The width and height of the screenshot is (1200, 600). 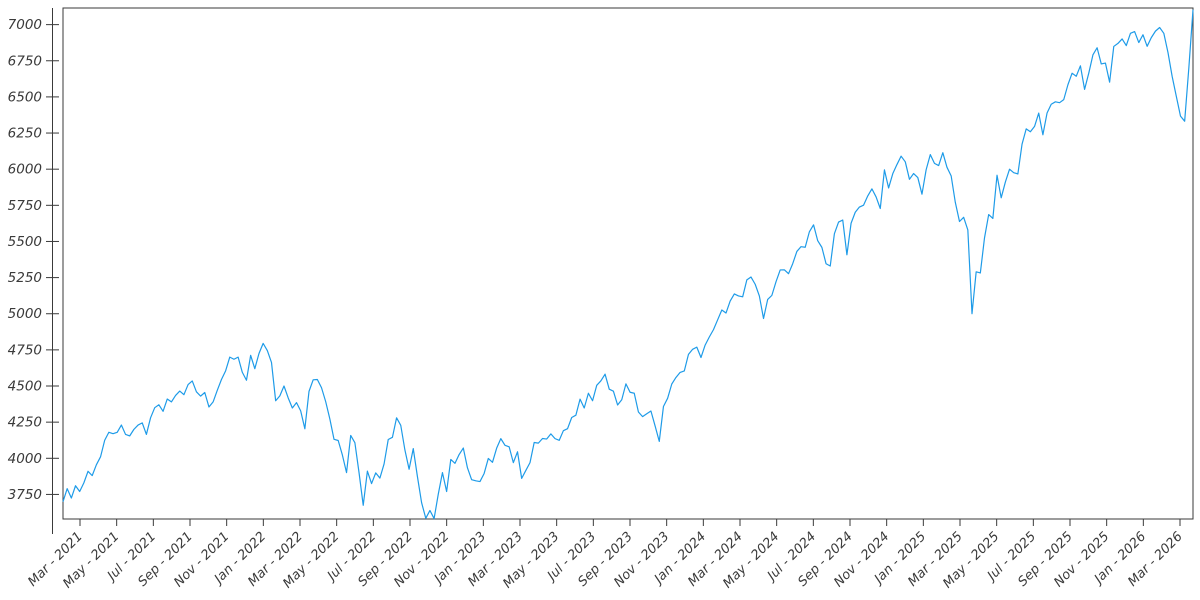 I want to click on y-tick-label: 6000, so click(x=25, y=170).